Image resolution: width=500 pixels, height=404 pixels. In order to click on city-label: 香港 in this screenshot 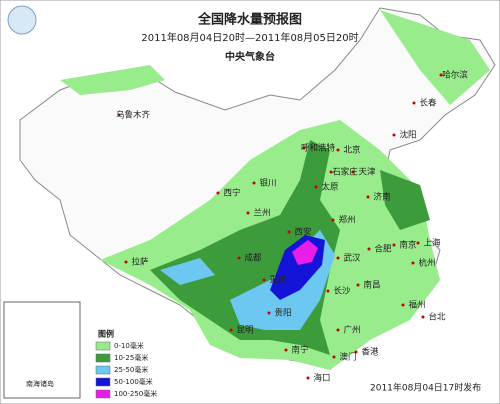, I will do `click(370, 352)`.